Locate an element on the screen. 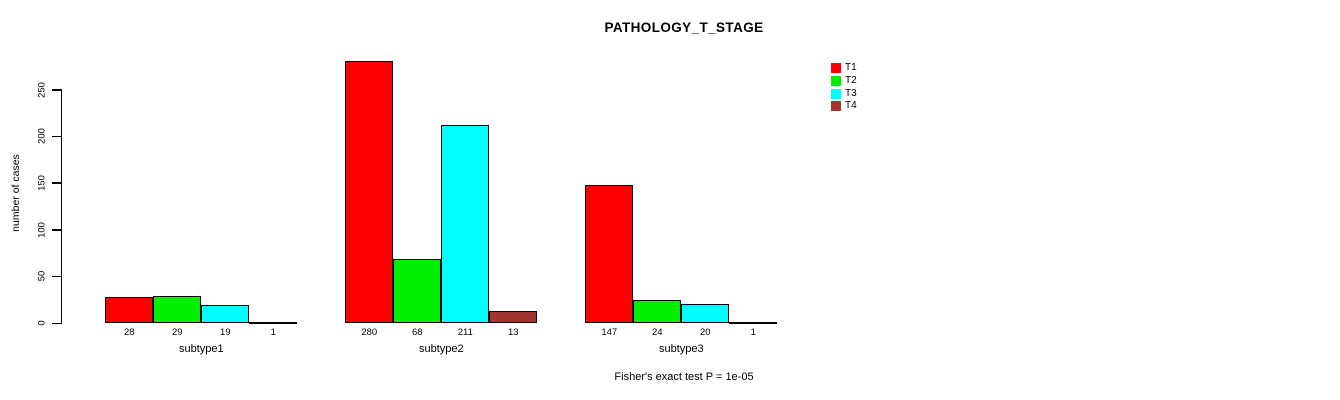 Image resolution: width=1340 pixels, height=400 pixels. bar-value-label-T1-subtype3: 147 is located at coordinates (609, 332).